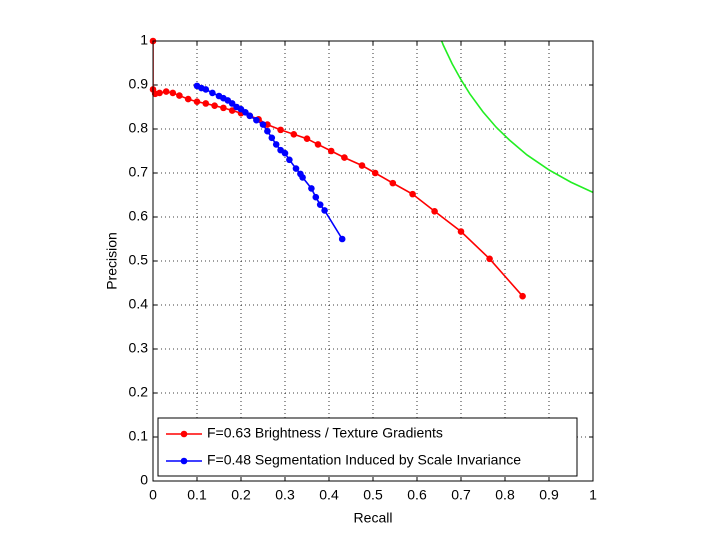 The width and height of the screenshot is (720, 540). I want to click on y-tick-label: 0.4, so click(139, 304).